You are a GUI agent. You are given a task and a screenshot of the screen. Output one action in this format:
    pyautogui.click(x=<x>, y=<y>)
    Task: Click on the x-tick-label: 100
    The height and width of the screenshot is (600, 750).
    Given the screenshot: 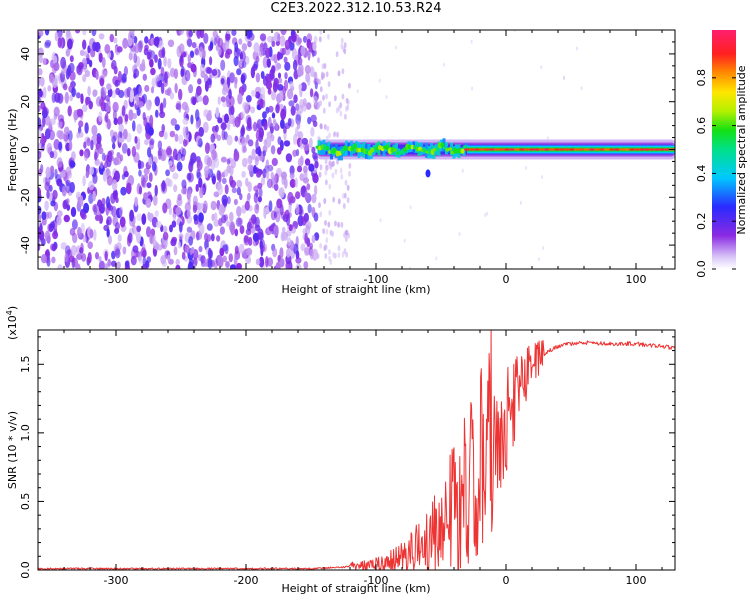 What is the action you would take?
    pyautogui.click(x=636, y=279)
    